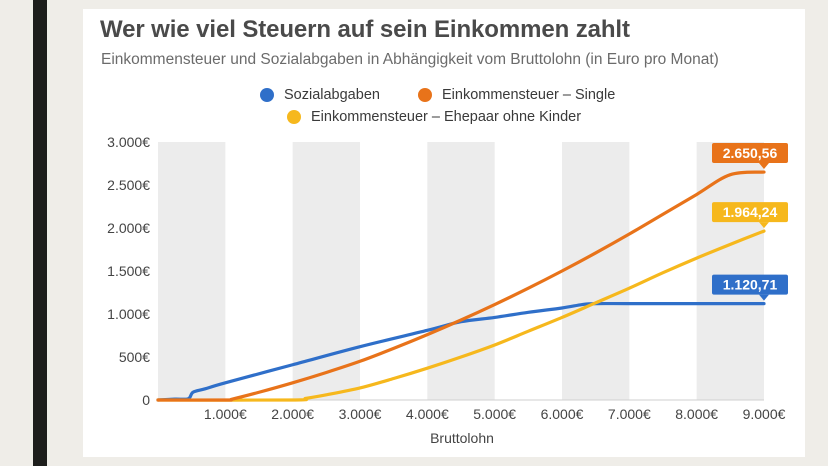 This screenshot has height=466, width=828. Describe the element at coordinates (225, 414) in the screenshot. I see `x-tick-label: 1.000€` at that location.